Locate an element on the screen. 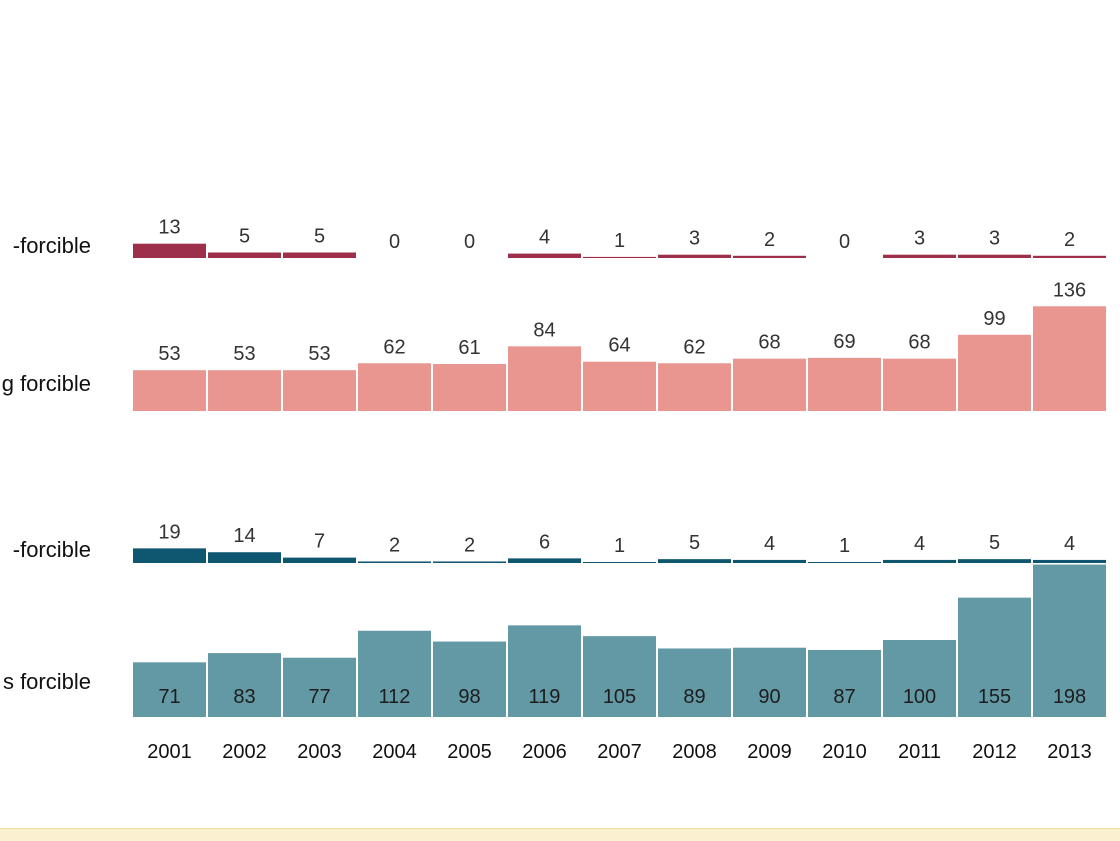 The width and height of the screenshot is (1120, 841). x-tick-label: 2007 is located at coordinates (619, 752).